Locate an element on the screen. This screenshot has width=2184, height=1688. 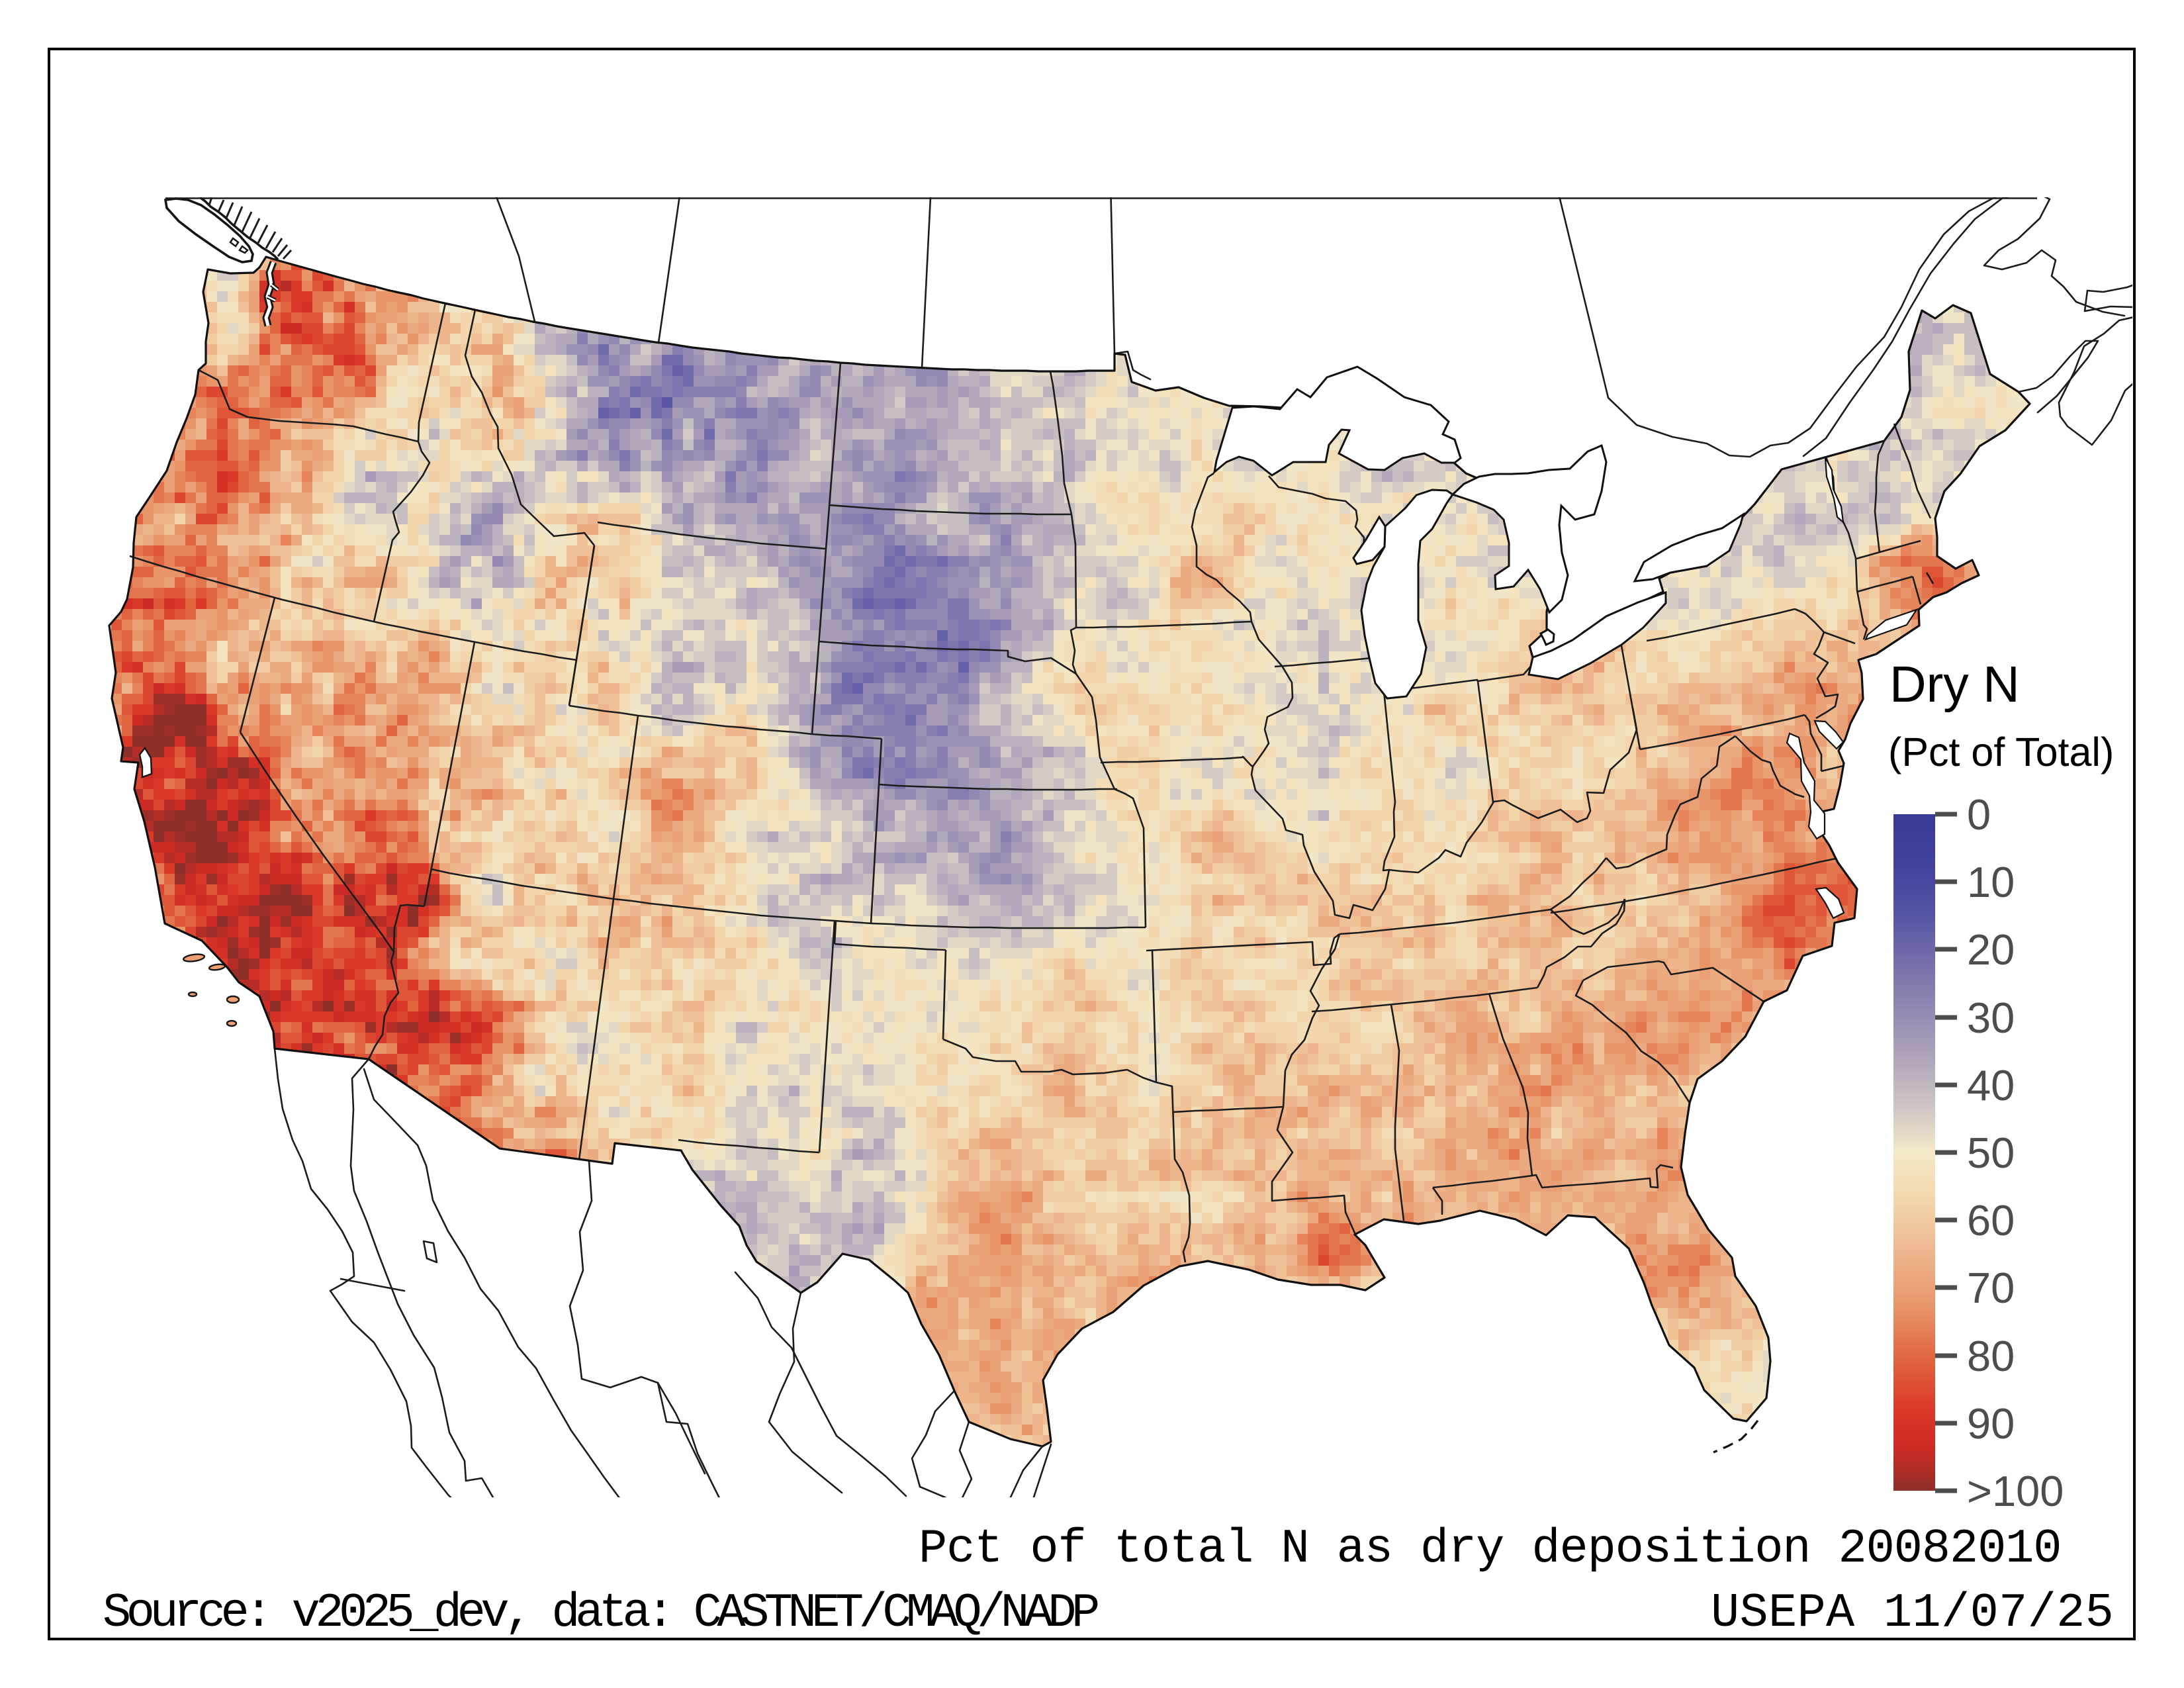
svg-text: 10 is located at coordinates (1991, 882).